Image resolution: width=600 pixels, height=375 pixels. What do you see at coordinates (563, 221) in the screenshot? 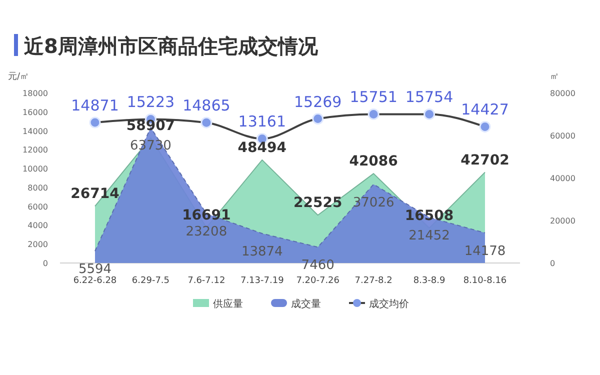
I see `y2-tick-label: 20000` at bounding box center [563, 221].